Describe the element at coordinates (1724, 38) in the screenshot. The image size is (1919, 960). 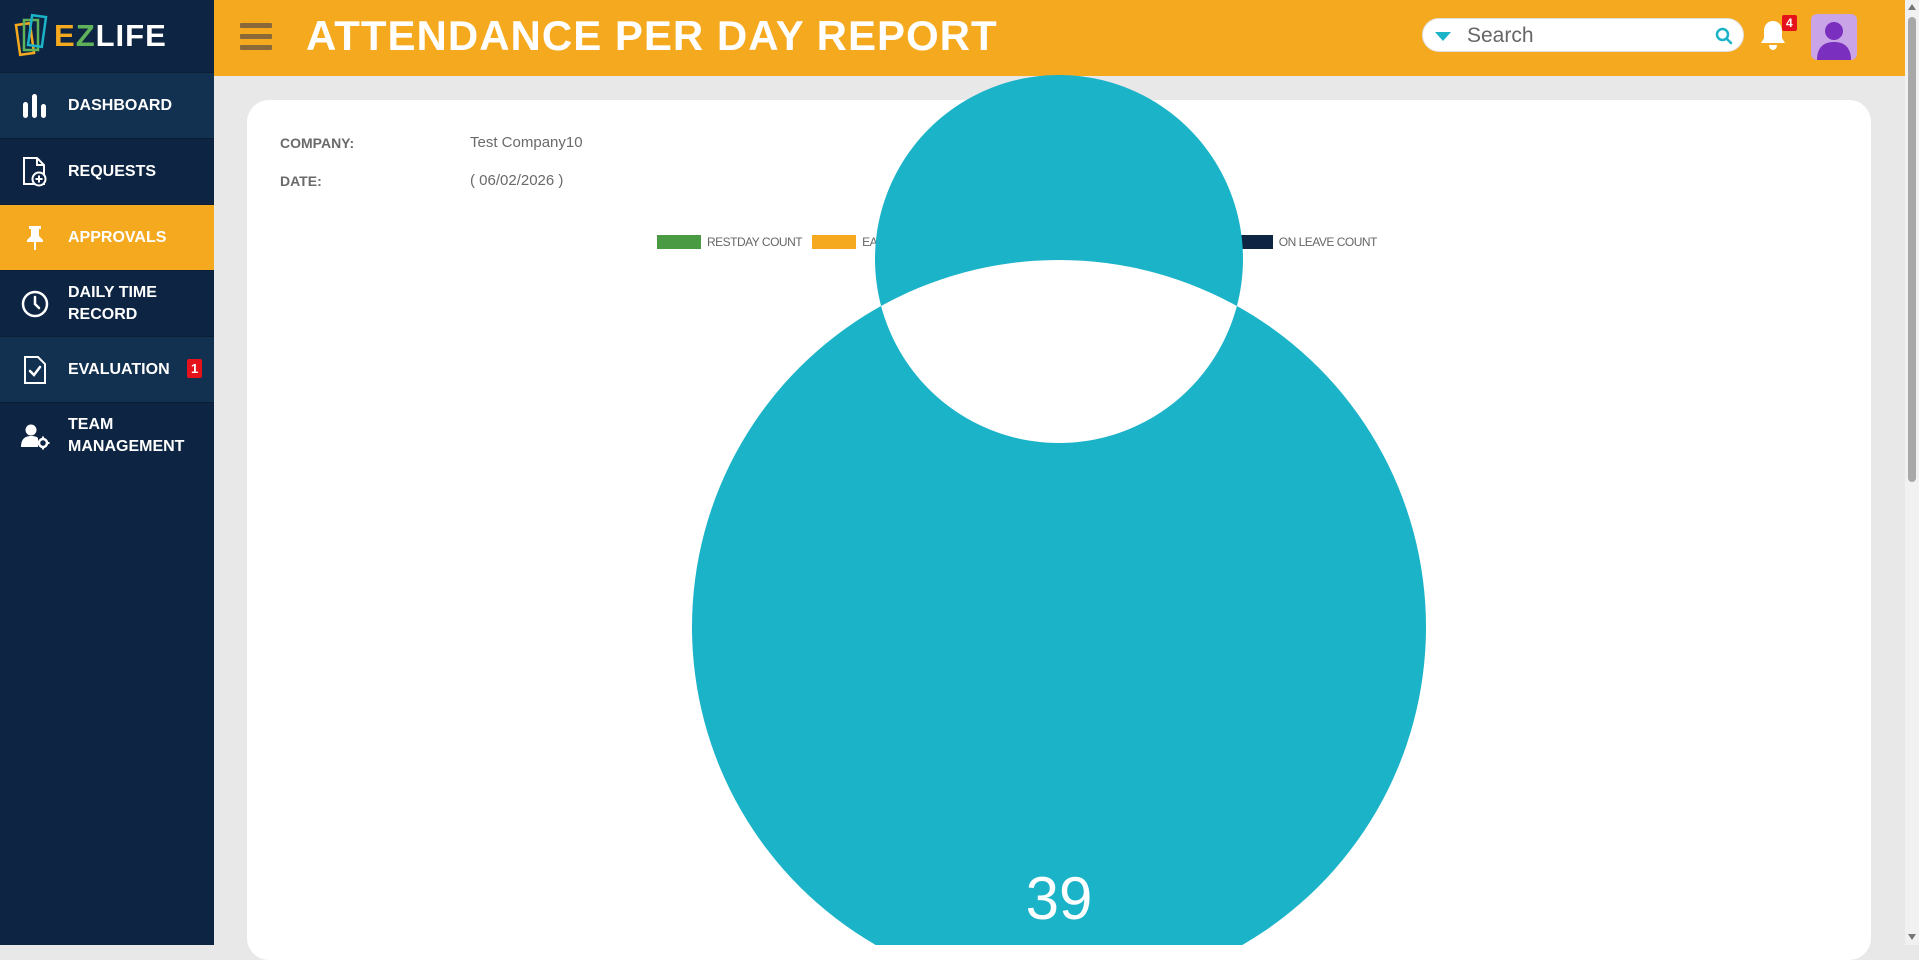
I see `search-icon` at that location.